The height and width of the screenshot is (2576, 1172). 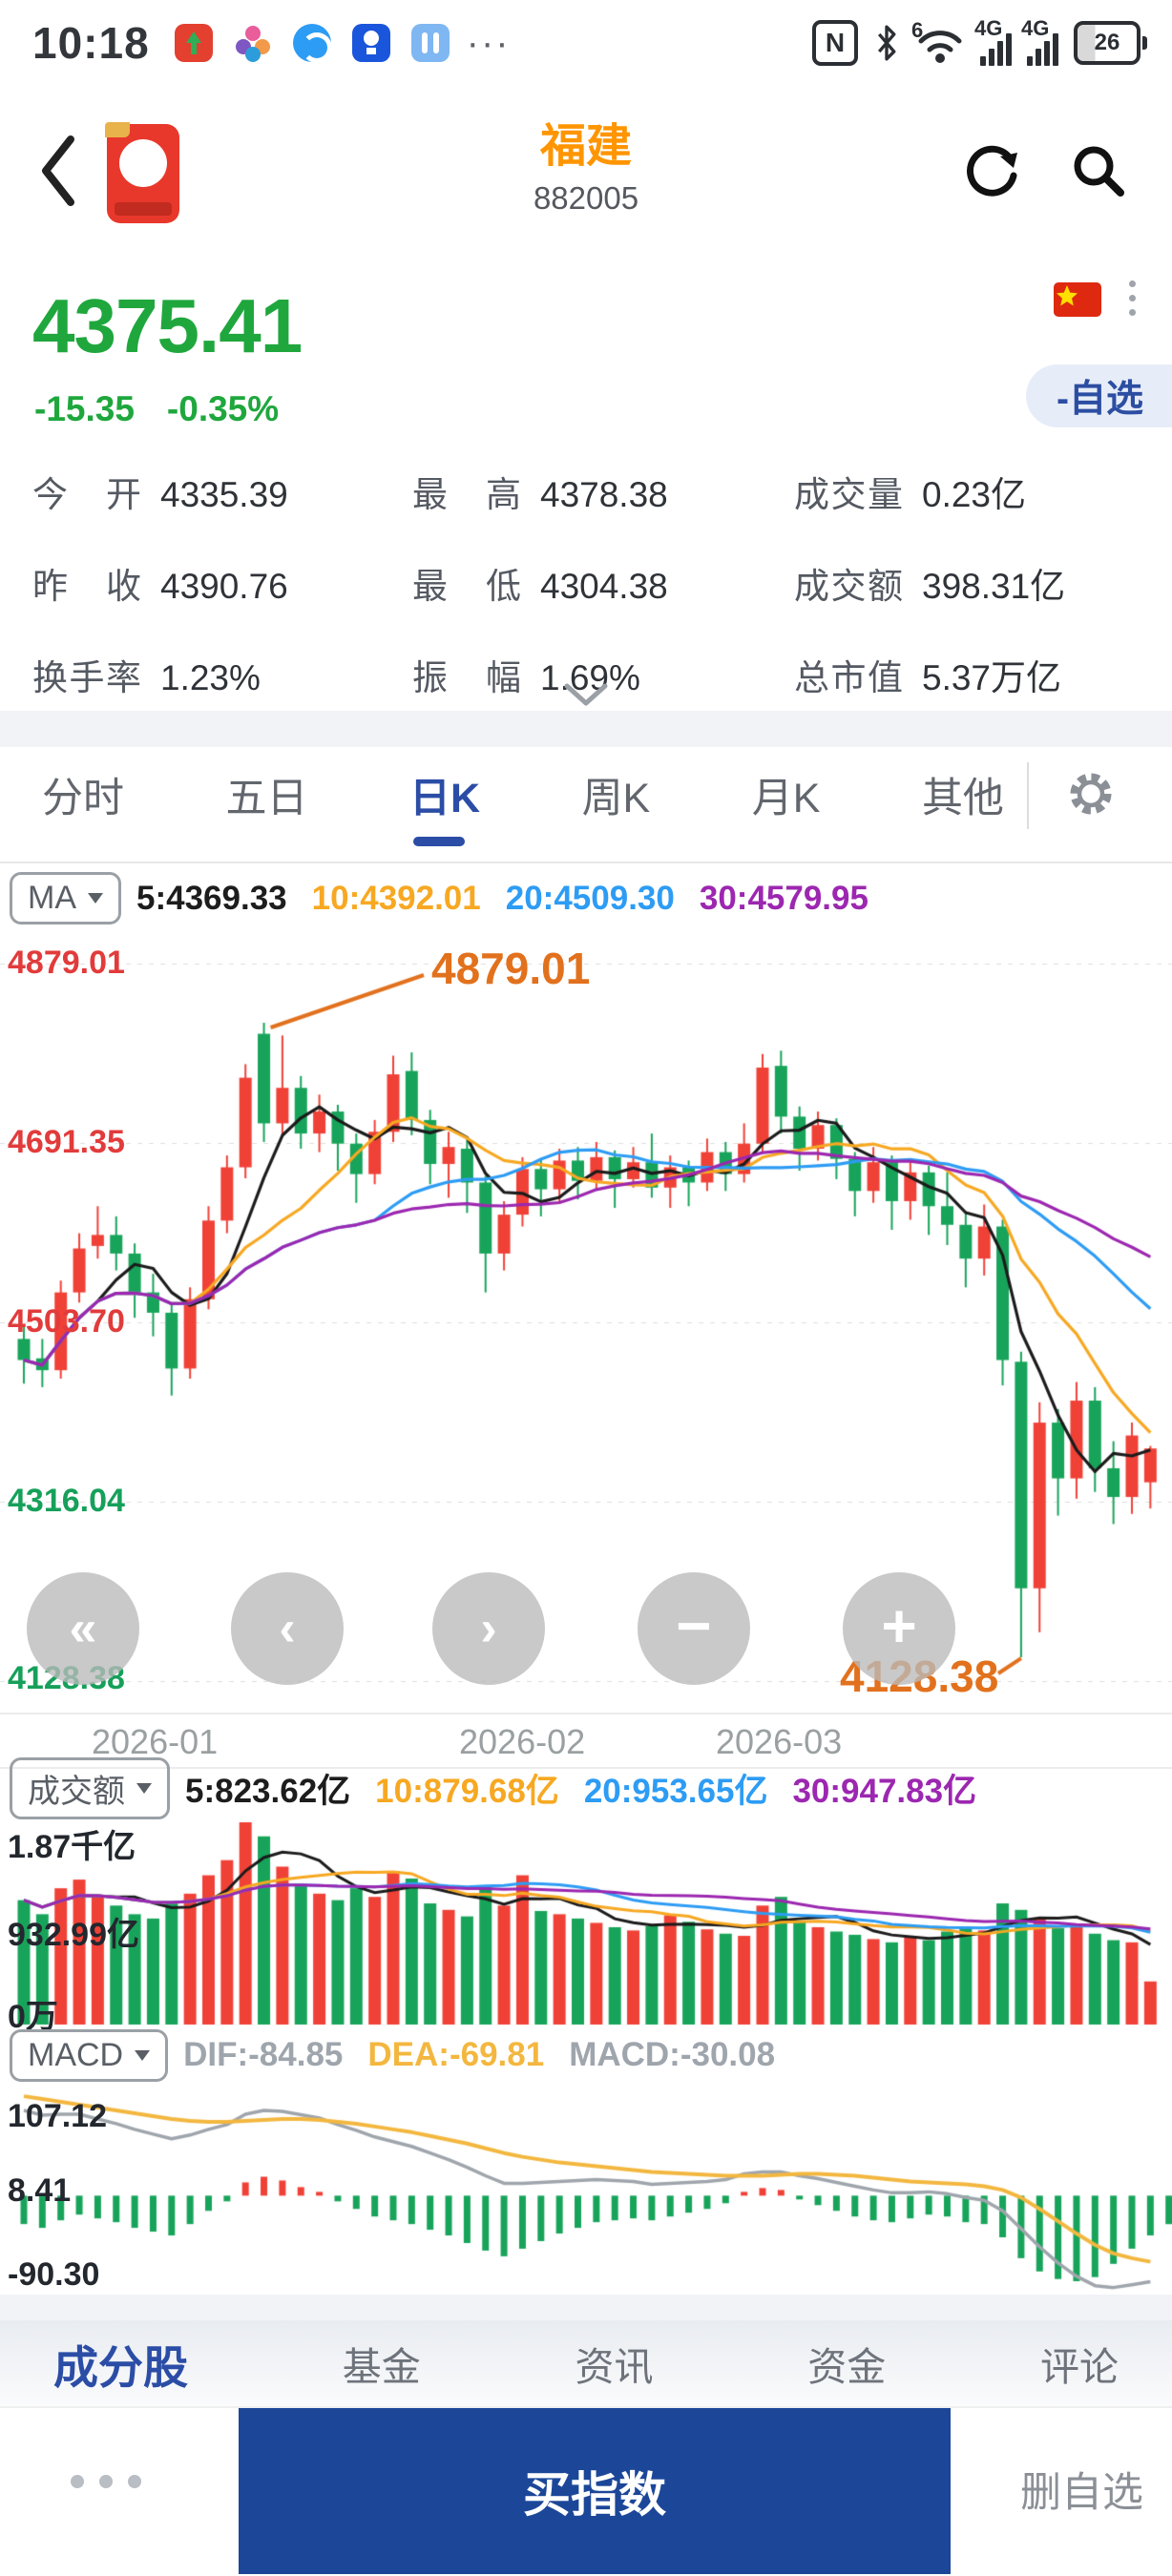 What do you see at coordinates (835, 43) in the screenshot?
I see `nfc-icon: N` at bounding box center [835, 43].